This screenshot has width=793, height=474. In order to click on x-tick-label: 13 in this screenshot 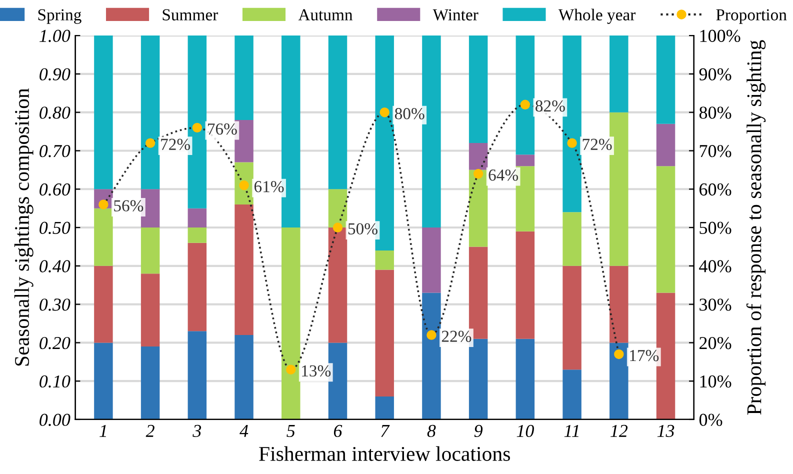, I will do `click(665, 431)`.